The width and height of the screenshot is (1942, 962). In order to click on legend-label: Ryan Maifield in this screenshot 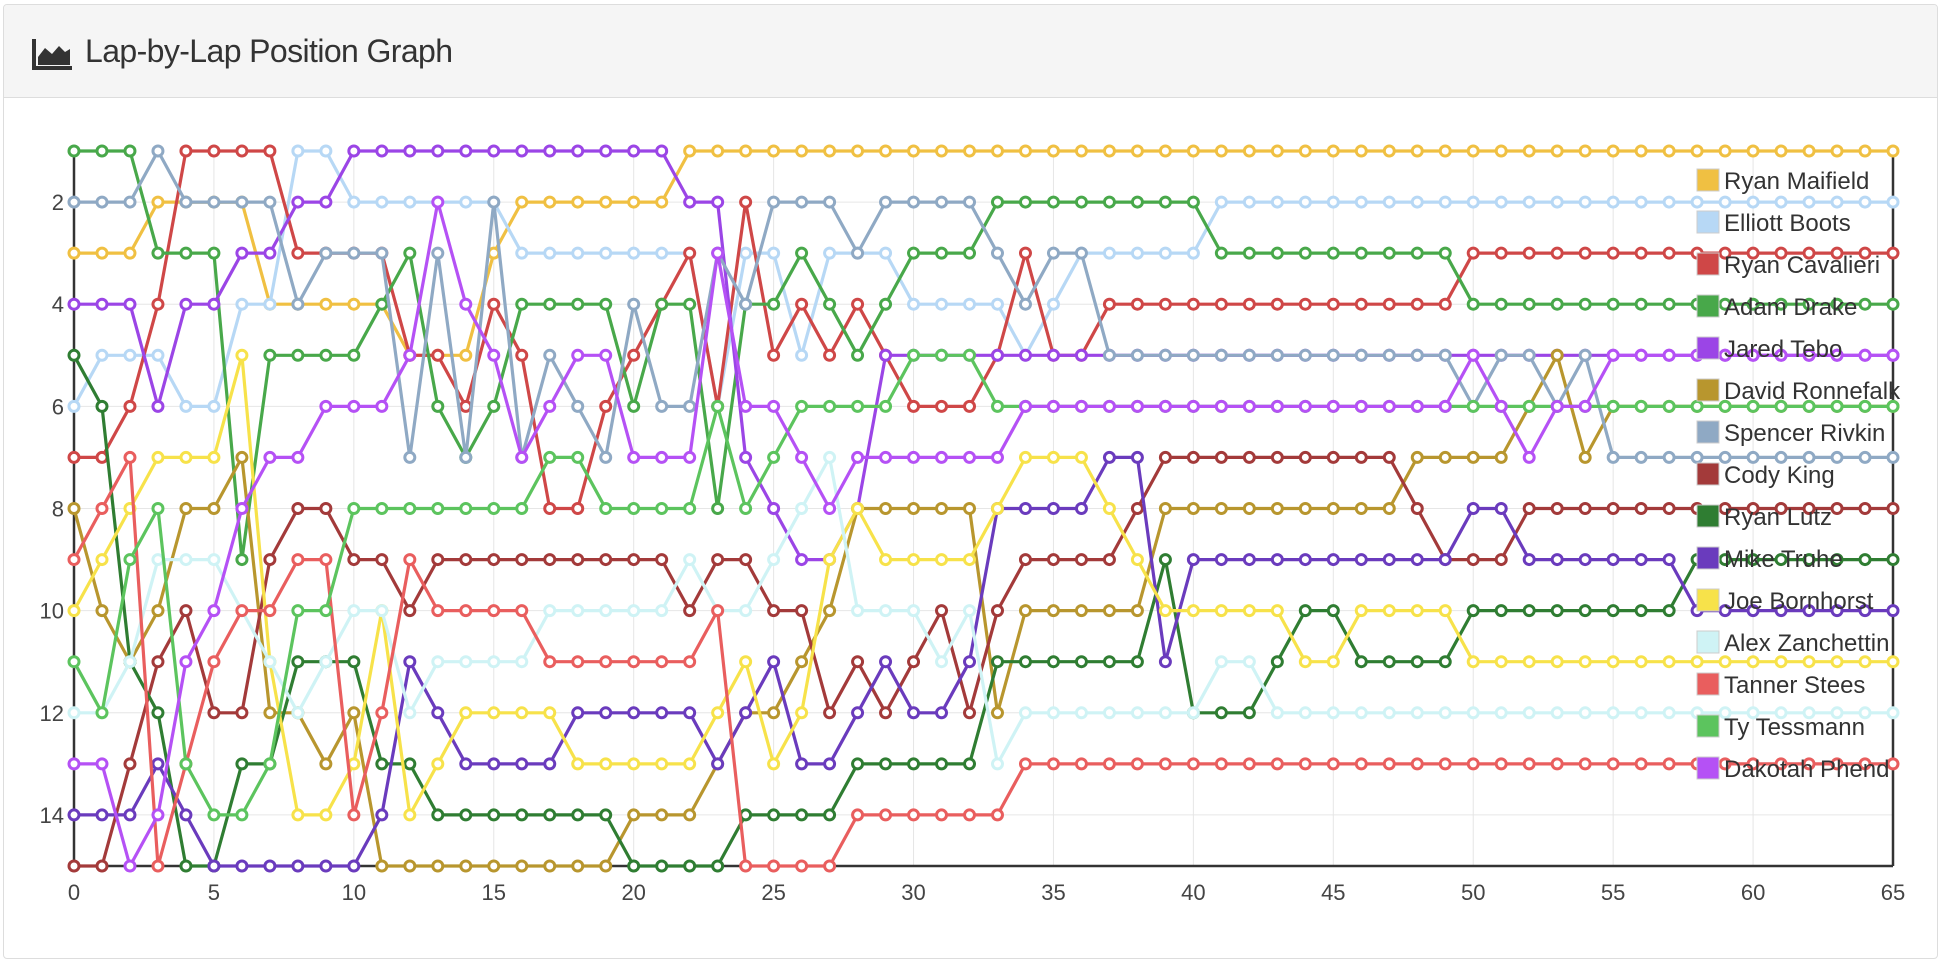, I will do `click(1796, 181)`.